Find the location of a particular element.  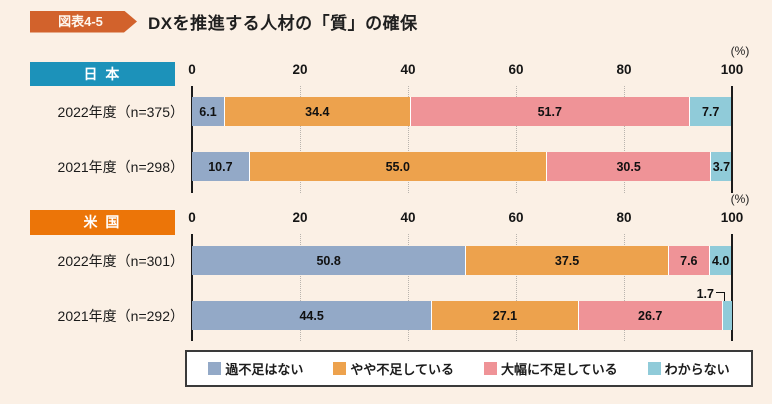

section-header-us: 米 国 is located at coordinates (102, 222).